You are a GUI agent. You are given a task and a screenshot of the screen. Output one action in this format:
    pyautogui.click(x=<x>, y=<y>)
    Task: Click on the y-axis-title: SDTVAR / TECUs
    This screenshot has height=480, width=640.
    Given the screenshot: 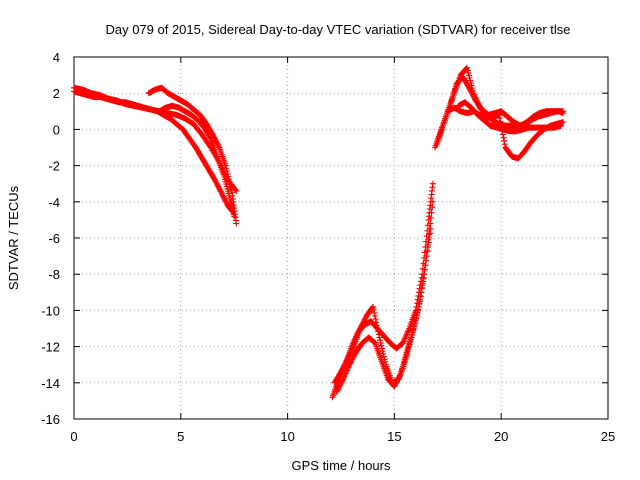 What is the action you would take?
    pyautogui.click(x=13, y=237)
    